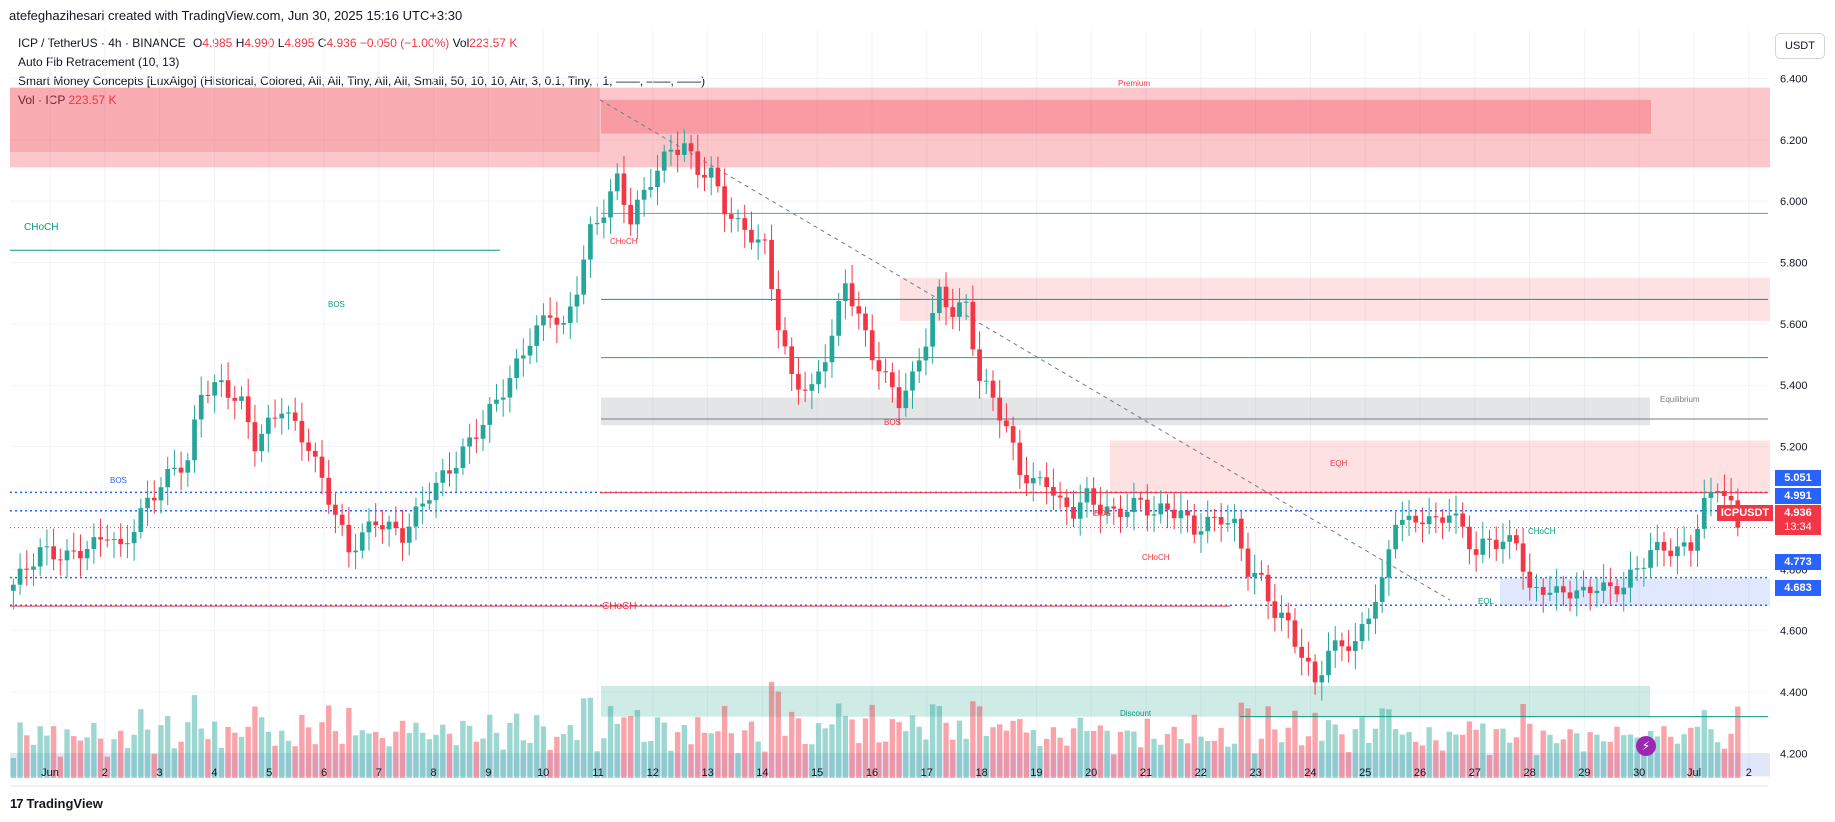 Image resolution: width=1835 pixels, height=822 pixels. What do you see at coordinates (927, 773) in the screenshot?
I see `time-tick: 17` at bounding box center [927, 773].